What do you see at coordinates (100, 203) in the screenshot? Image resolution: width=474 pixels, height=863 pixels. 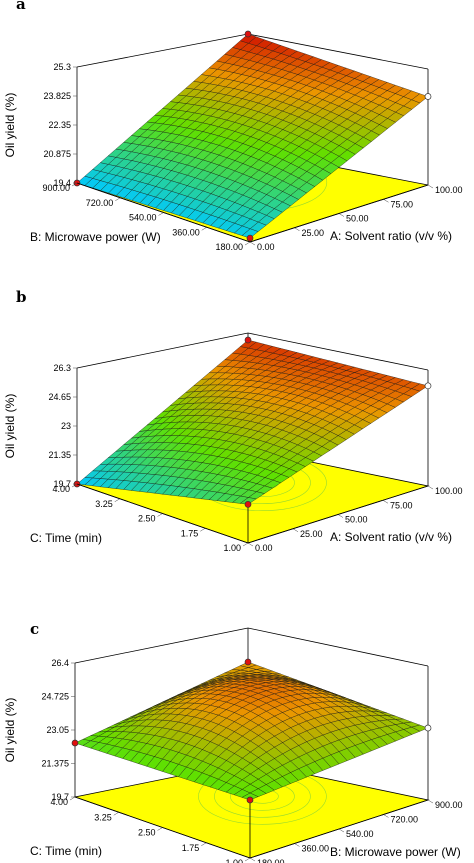 I see `y-tick-label: 720.00` at bounding box center [100, 203].